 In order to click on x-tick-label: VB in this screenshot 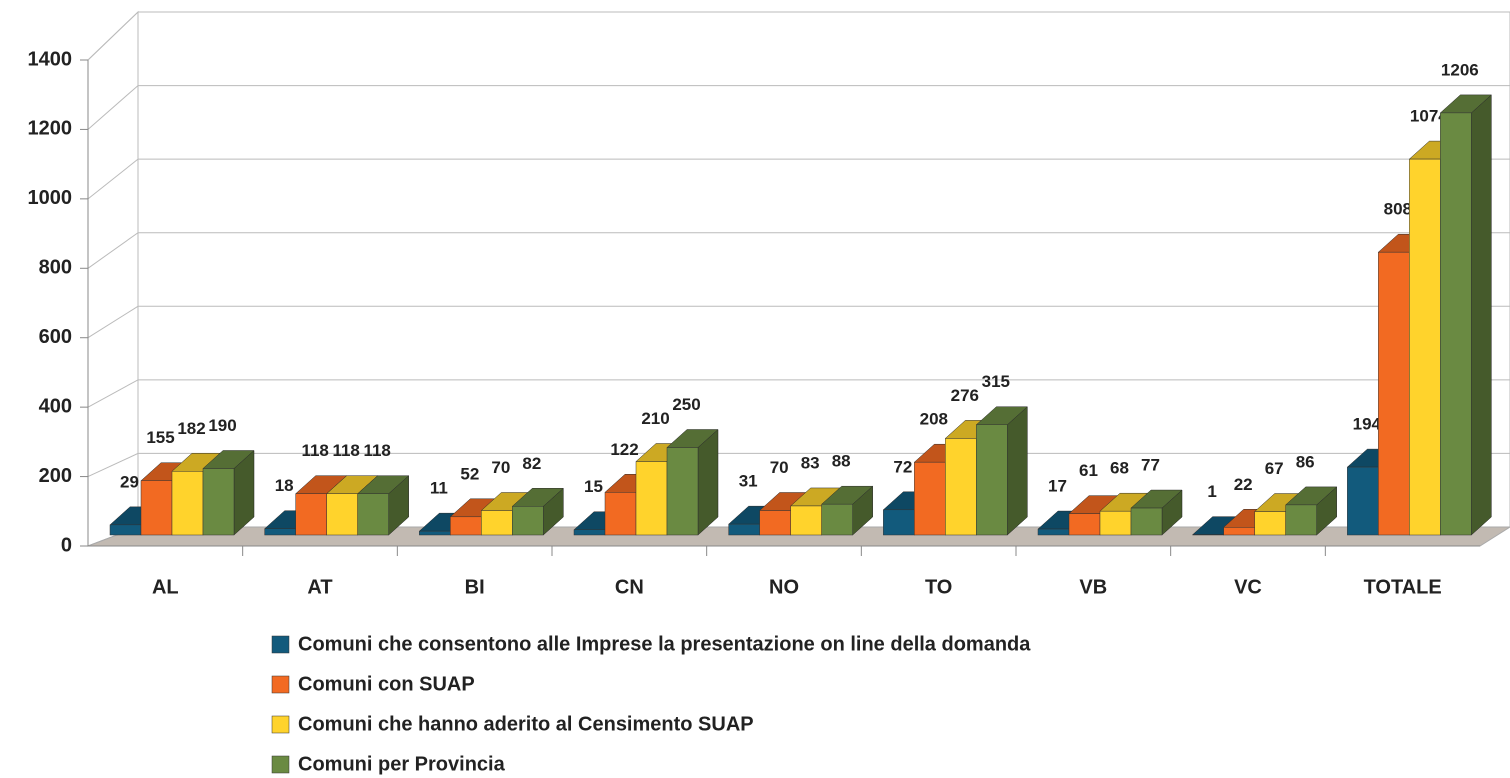, I will do `click(1093, 587)`.